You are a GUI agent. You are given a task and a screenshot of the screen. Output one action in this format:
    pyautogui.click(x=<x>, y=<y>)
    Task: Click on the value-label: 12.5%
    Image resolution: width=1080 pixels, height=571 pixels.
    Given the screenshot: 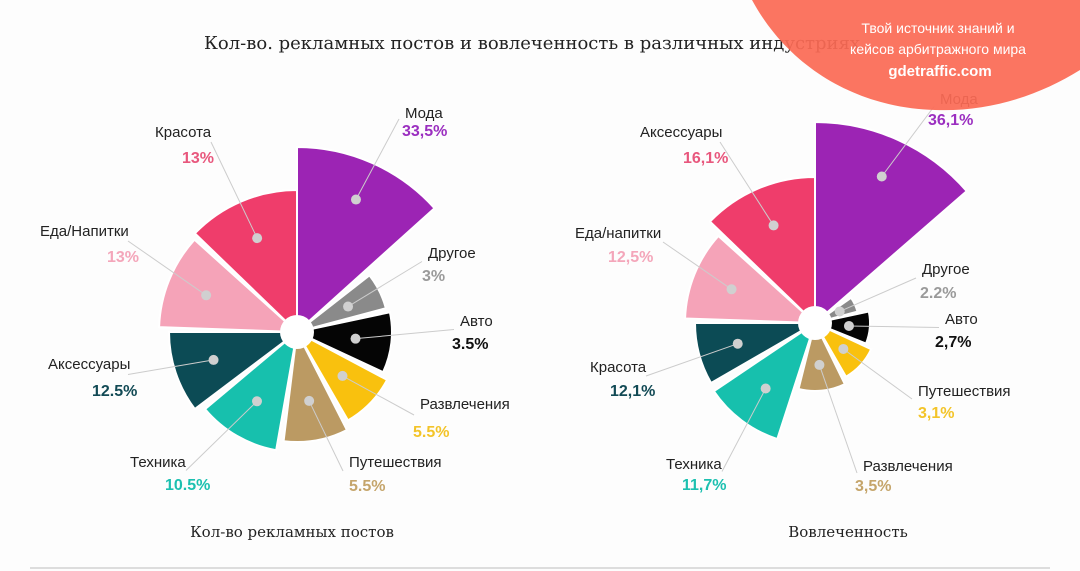 What is the action you would take?
    pyautogui.click(x=114, y=391)
    